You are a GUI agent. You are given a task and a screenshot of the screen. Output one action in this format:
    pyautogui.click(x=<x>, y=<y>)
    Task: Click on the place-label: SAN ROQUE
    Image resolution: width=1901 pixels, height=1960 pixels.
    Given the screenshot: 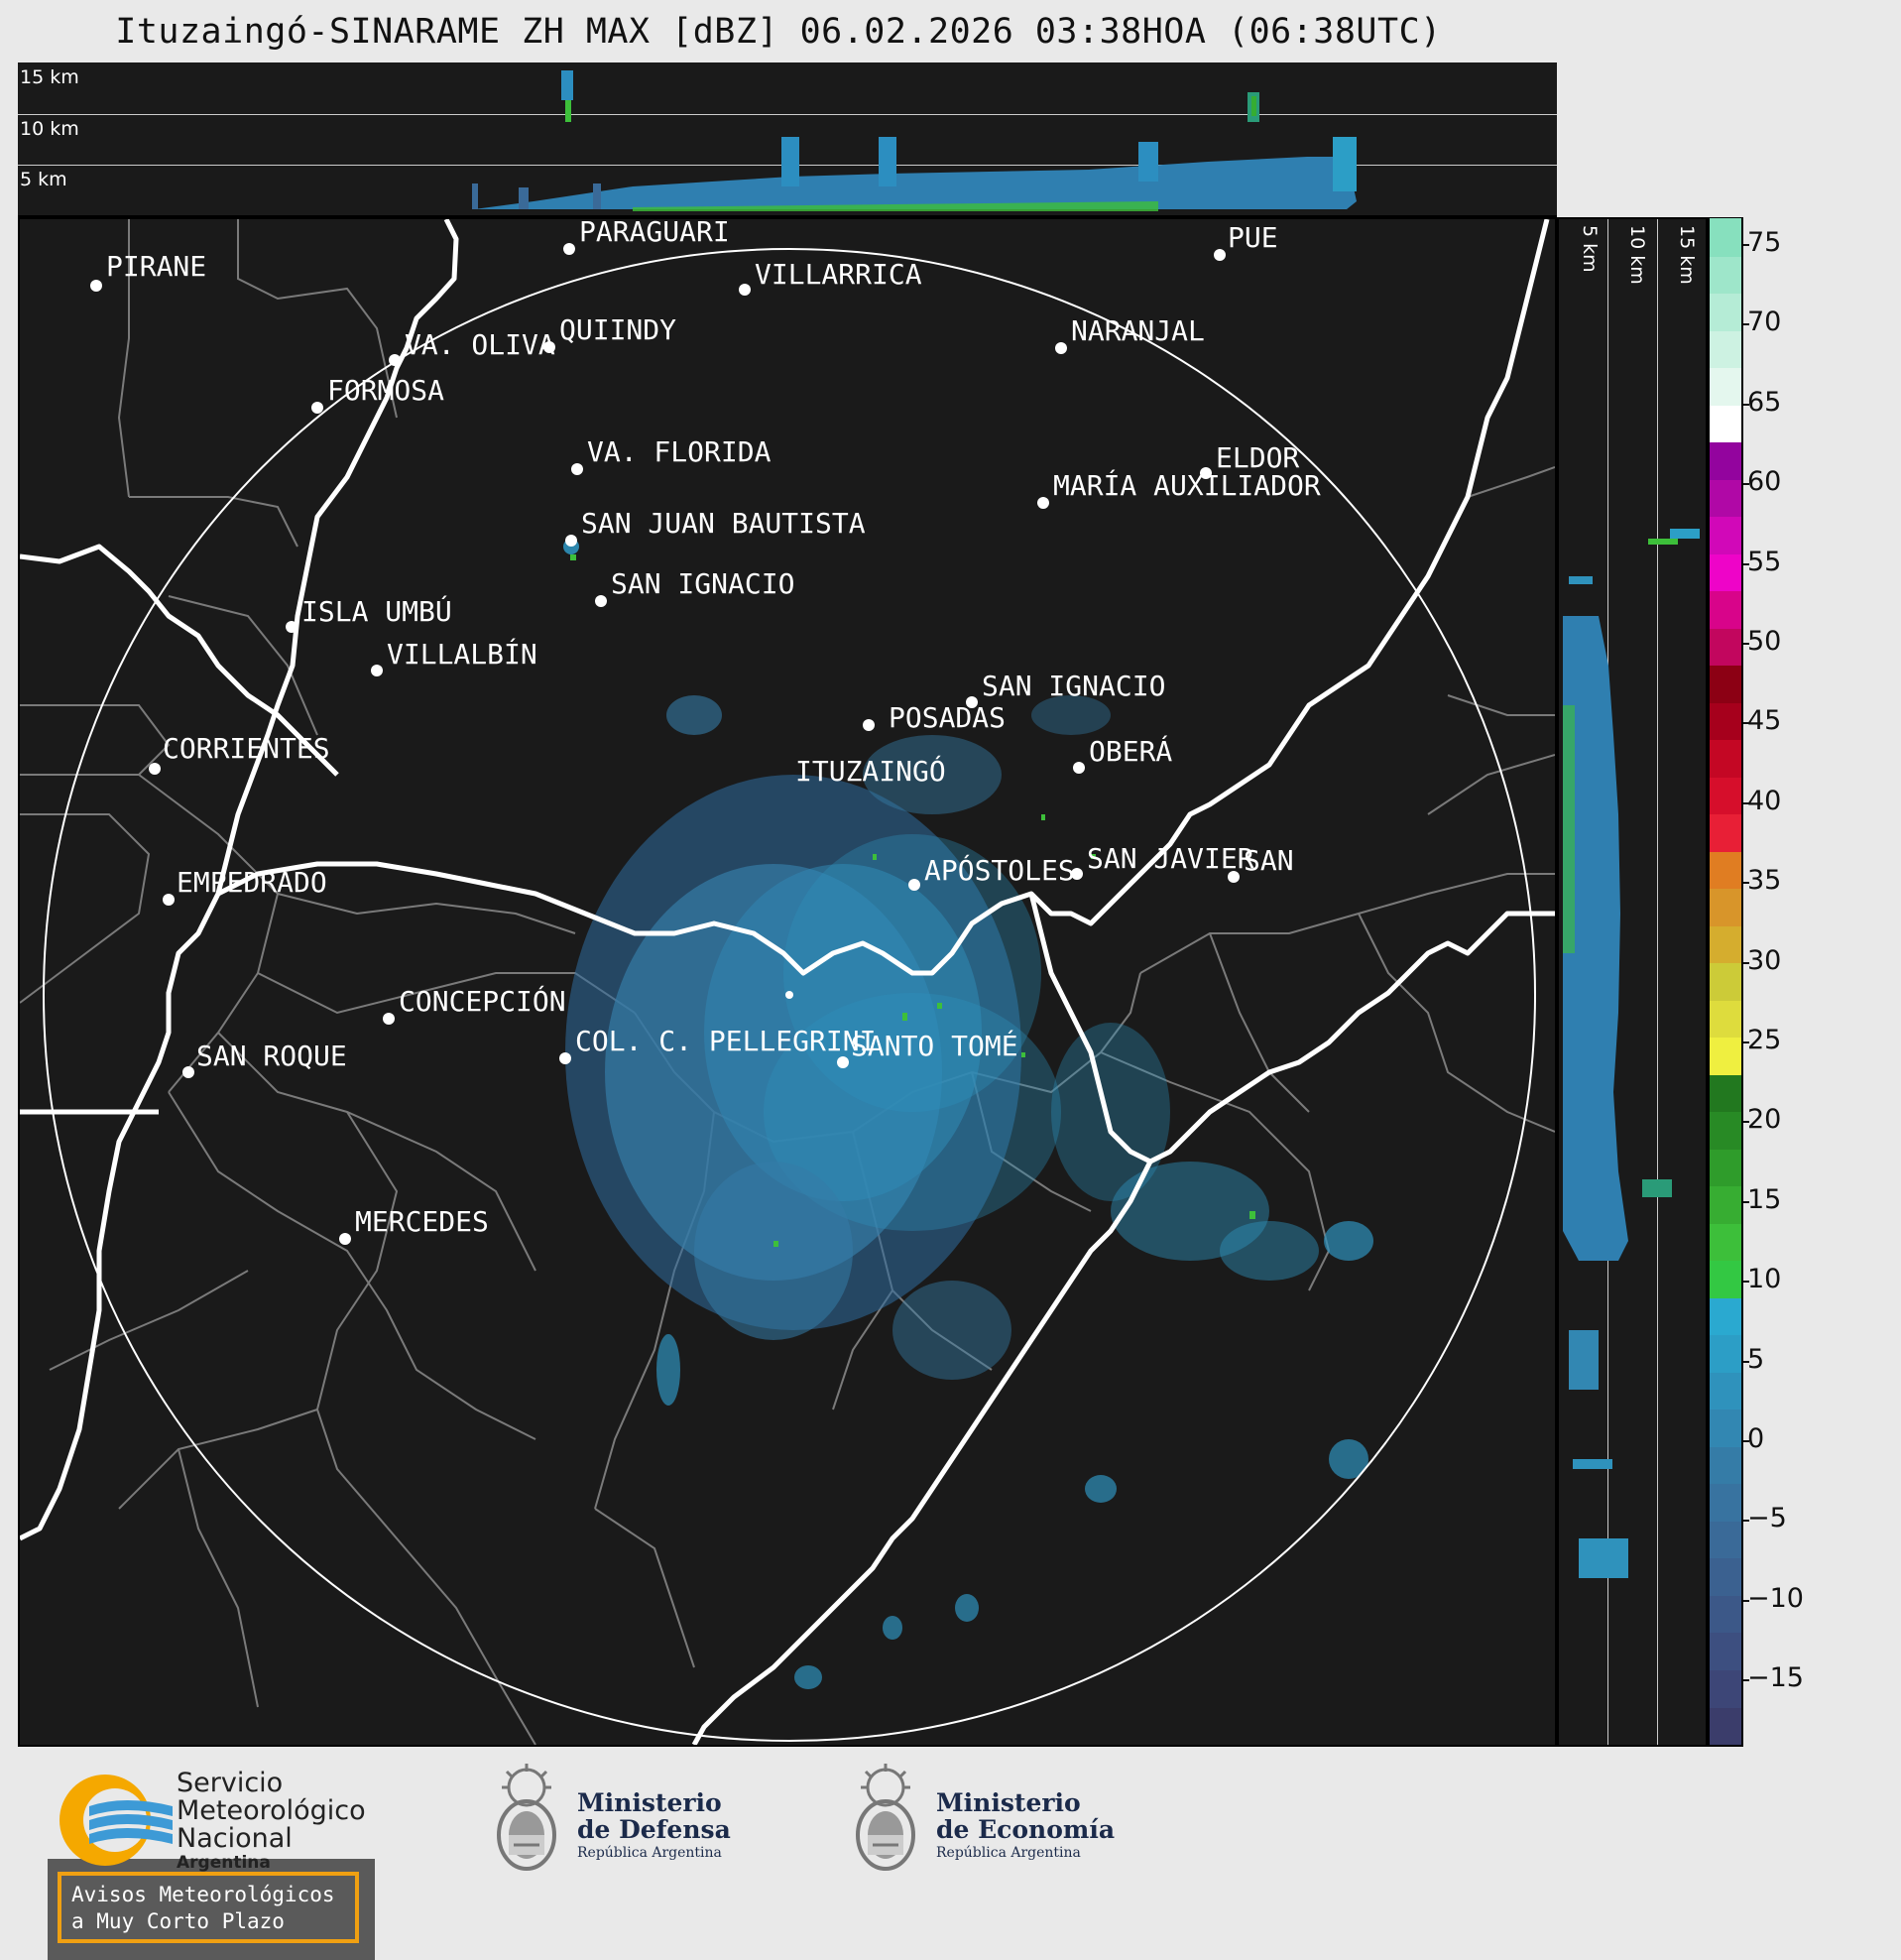 What is the action you would take?
    pyautogui.click(x=272, y=1056)
    